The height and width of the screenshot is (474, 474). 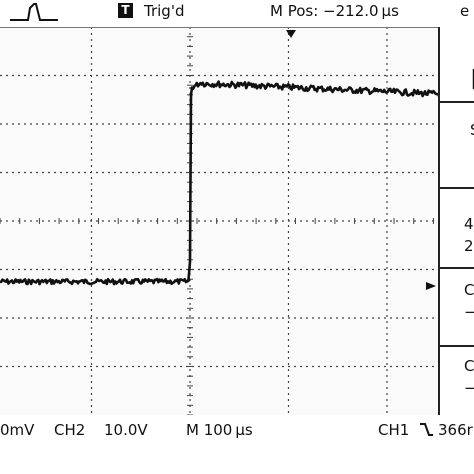 I want to click on side-menu-item-1: S, so click(x=472, y=130).